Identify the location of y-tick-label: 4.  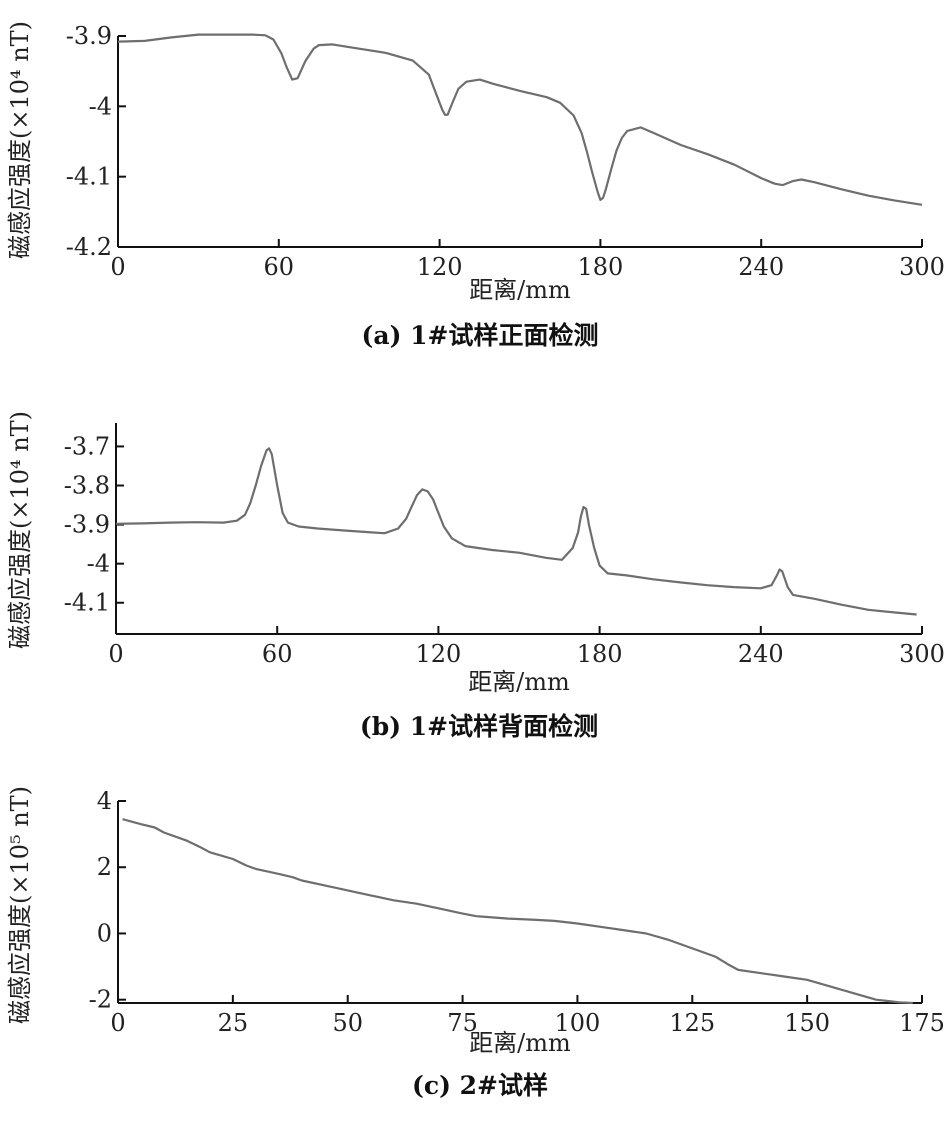
(104, 801).